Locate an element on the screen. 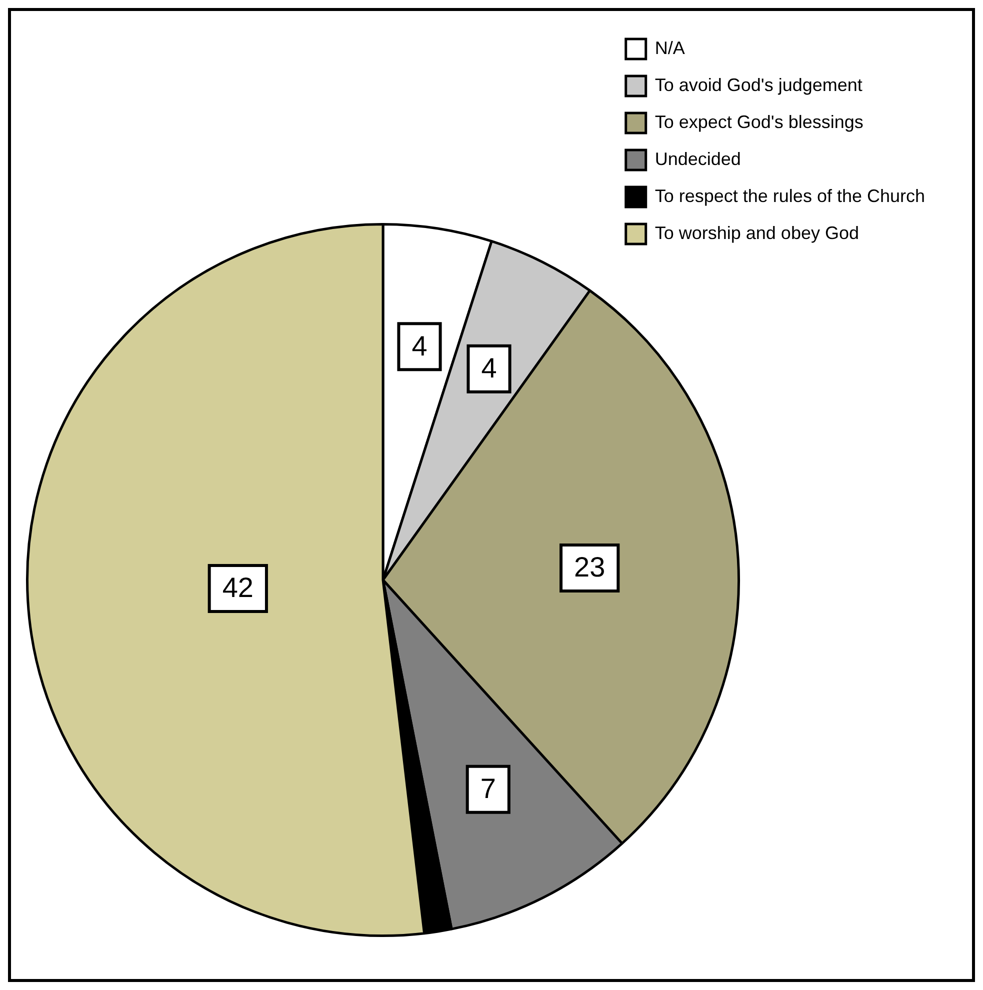  legend-label: N/A is located at coordinates (669, 48).